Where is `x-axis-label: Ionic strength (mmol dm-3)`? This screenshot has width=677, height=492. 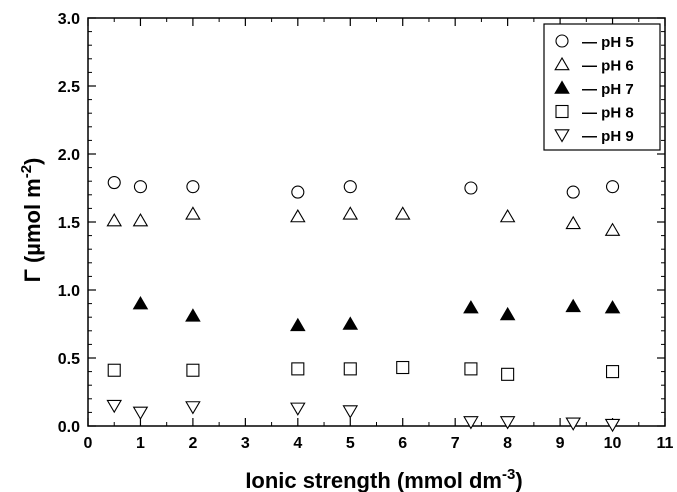 x-axis-label: Ionic strength (mmol dm-3) is located at coordinates (383, 479).